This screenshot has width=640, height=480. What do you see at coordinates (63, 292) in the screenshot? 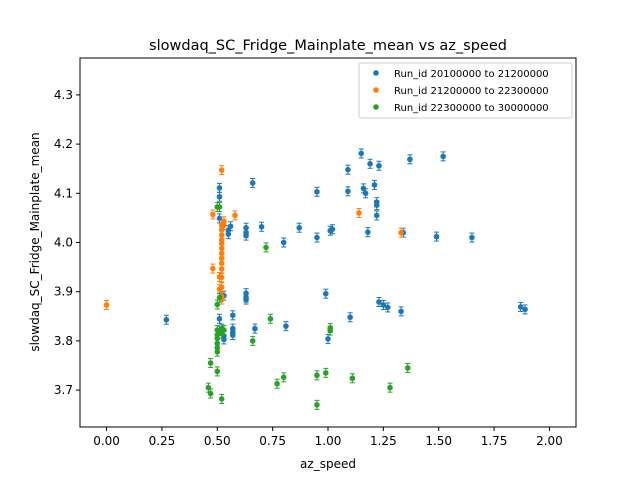
I see `y-tick-label: 3.9` at bounding box center [63, 292].